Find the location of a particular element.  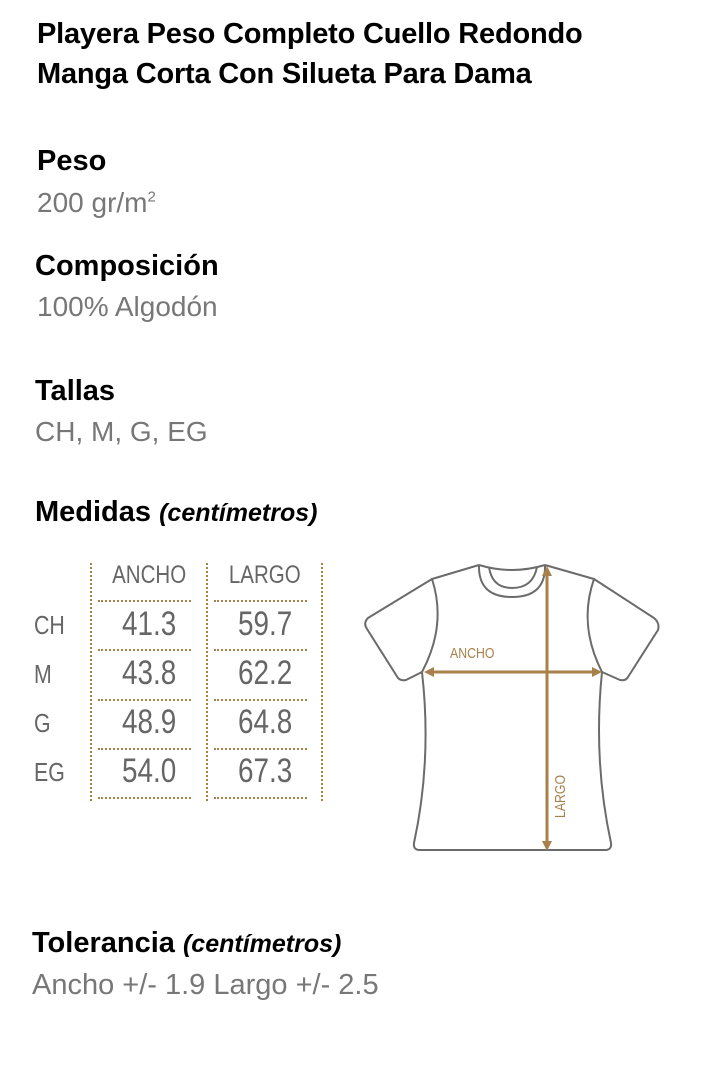

tallas-heading: Tallas is located at coordinates (75, 391).